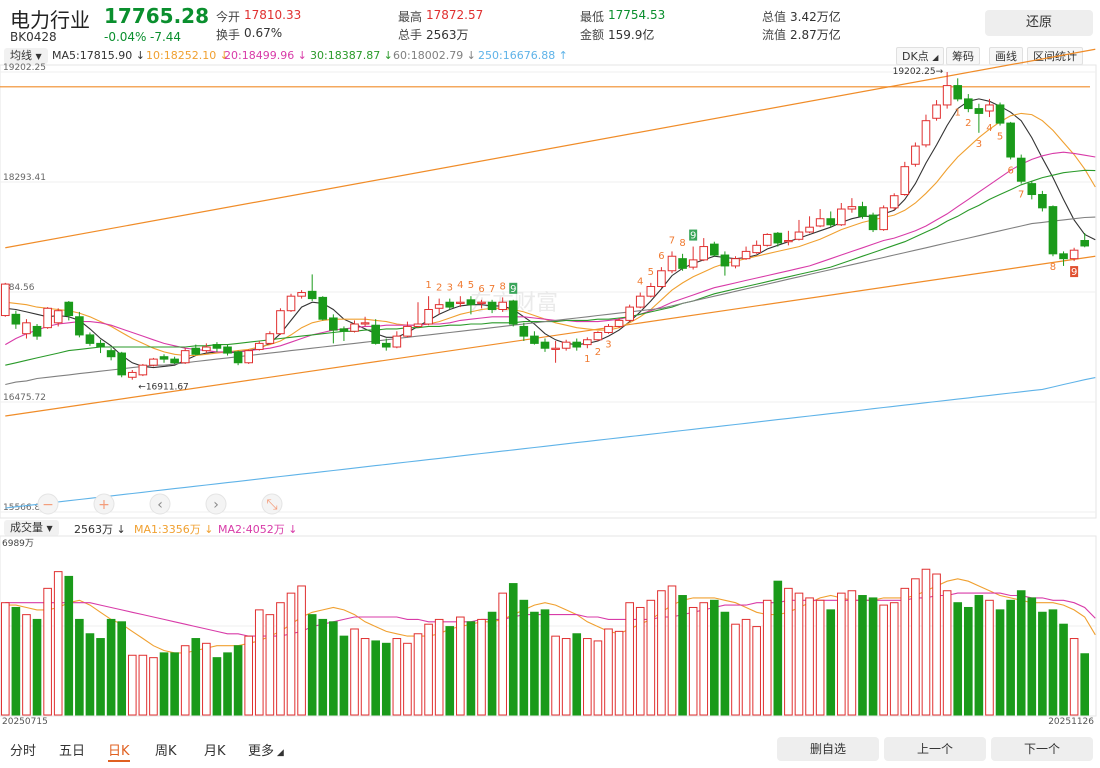 This screenshot has width=1100, height=768. I want to click on remove-watchlist-button: 删自选, so click(828, 749).